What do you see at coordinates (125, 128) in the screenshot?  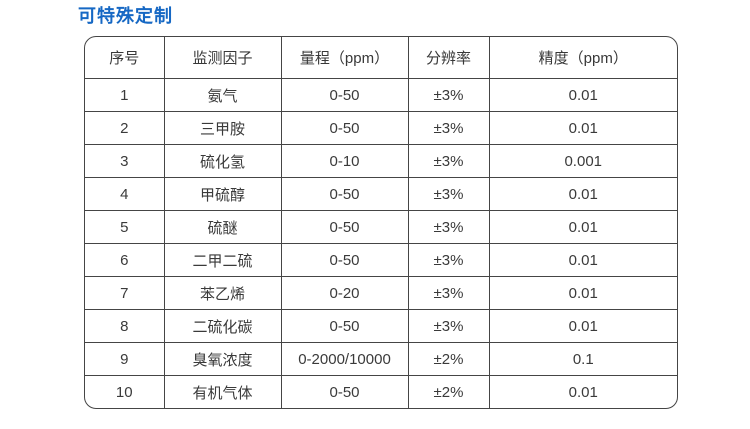 I see `cell-index: 2` at bounding box center [125, 128].